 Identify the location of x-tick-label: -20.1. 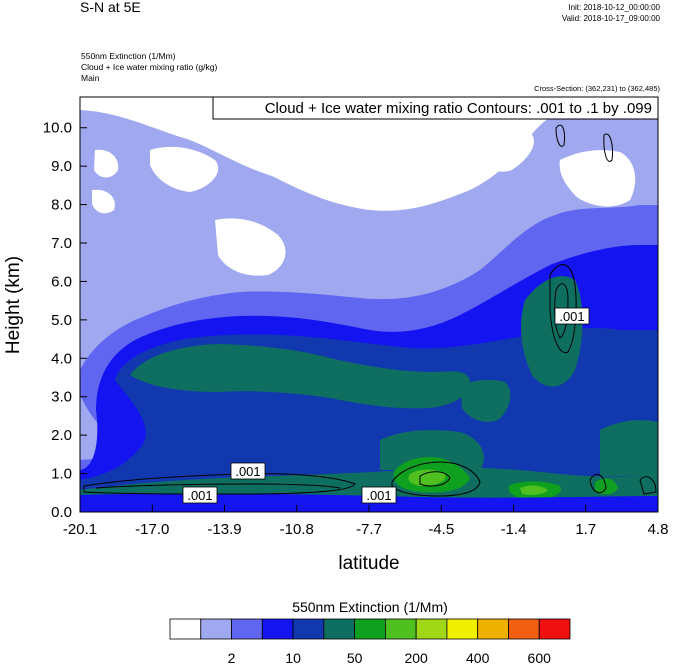
(80, 529).